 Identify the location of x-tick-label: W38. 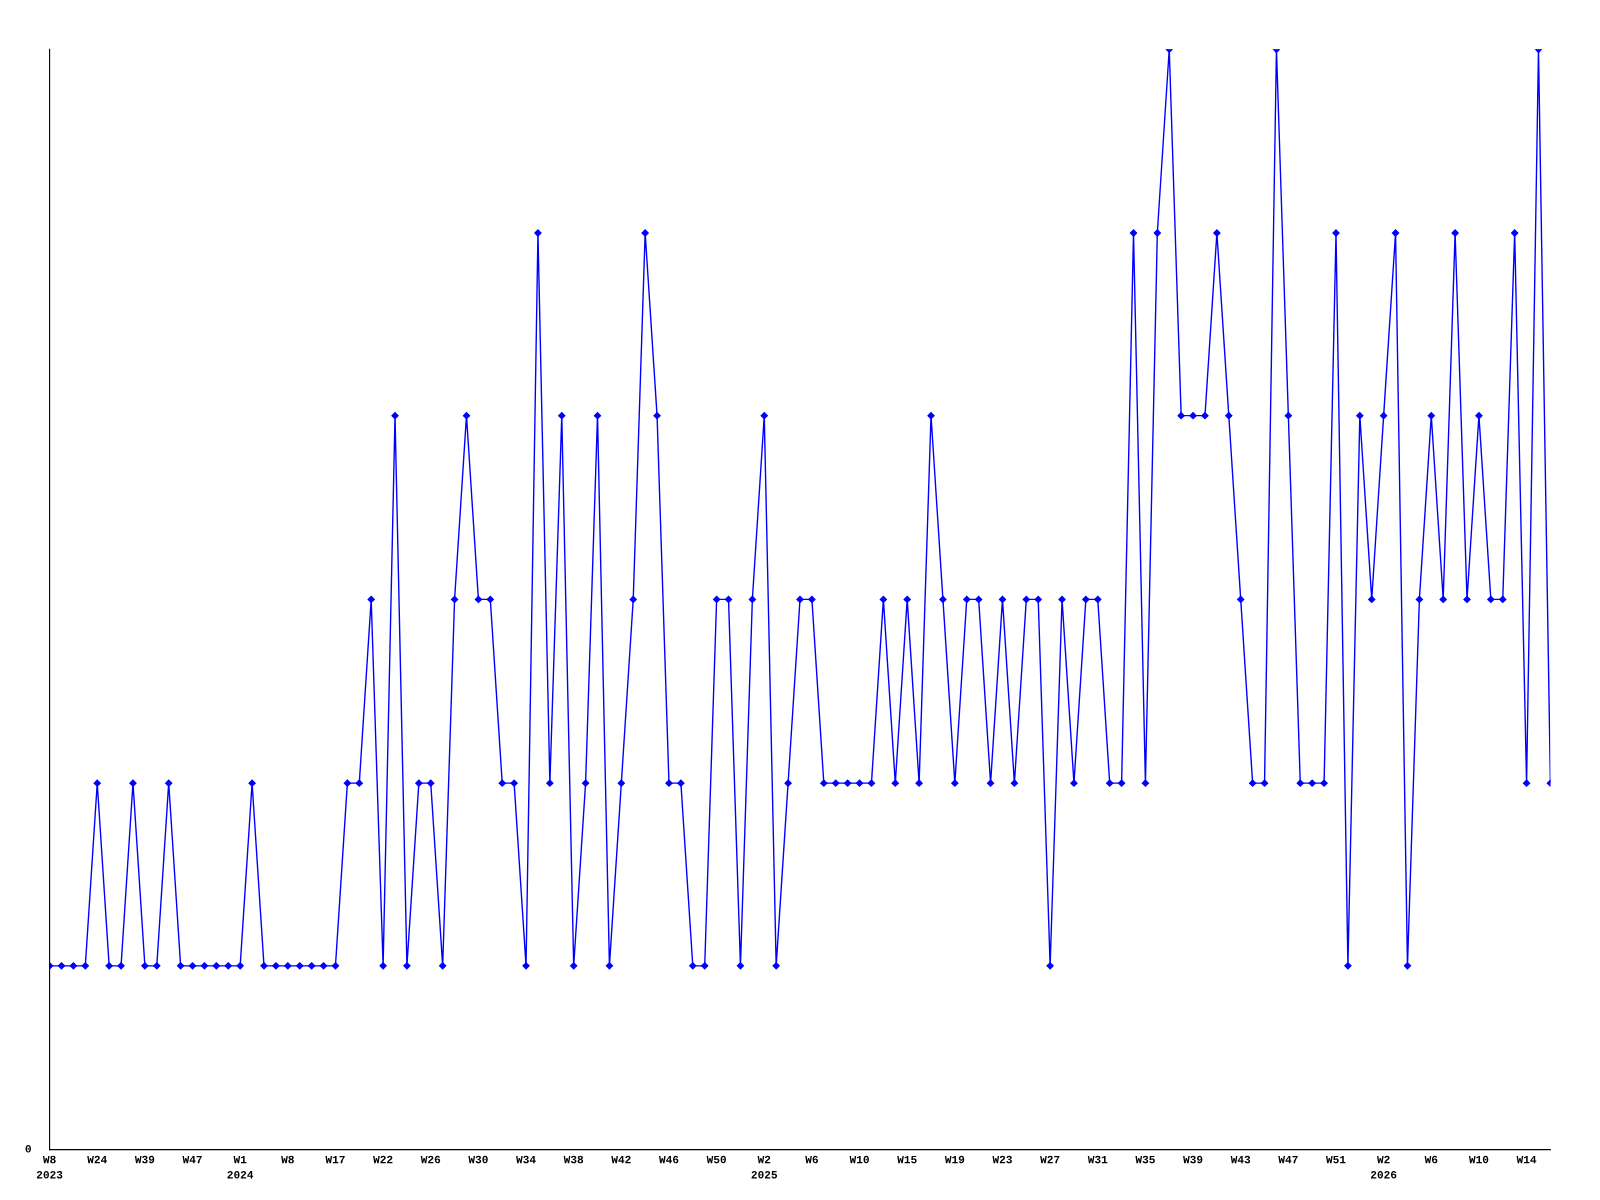
(573, 1159).